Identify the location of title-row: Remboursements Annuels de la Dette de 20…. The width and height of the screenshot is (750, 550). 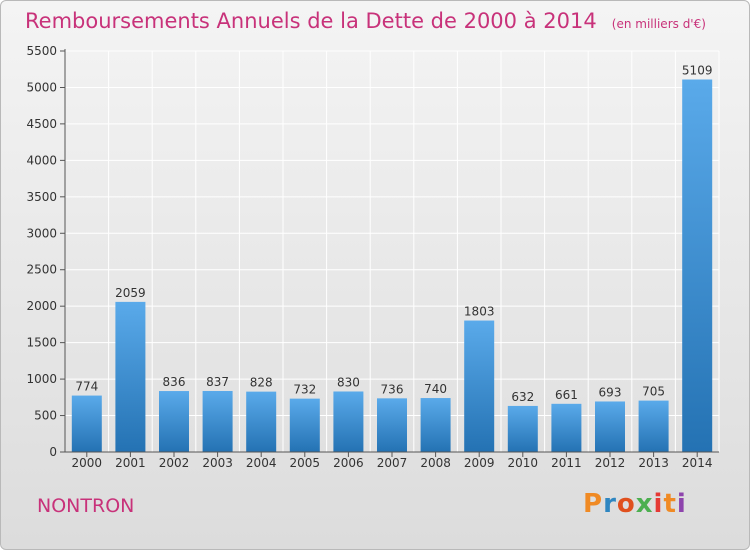
(365, 21).